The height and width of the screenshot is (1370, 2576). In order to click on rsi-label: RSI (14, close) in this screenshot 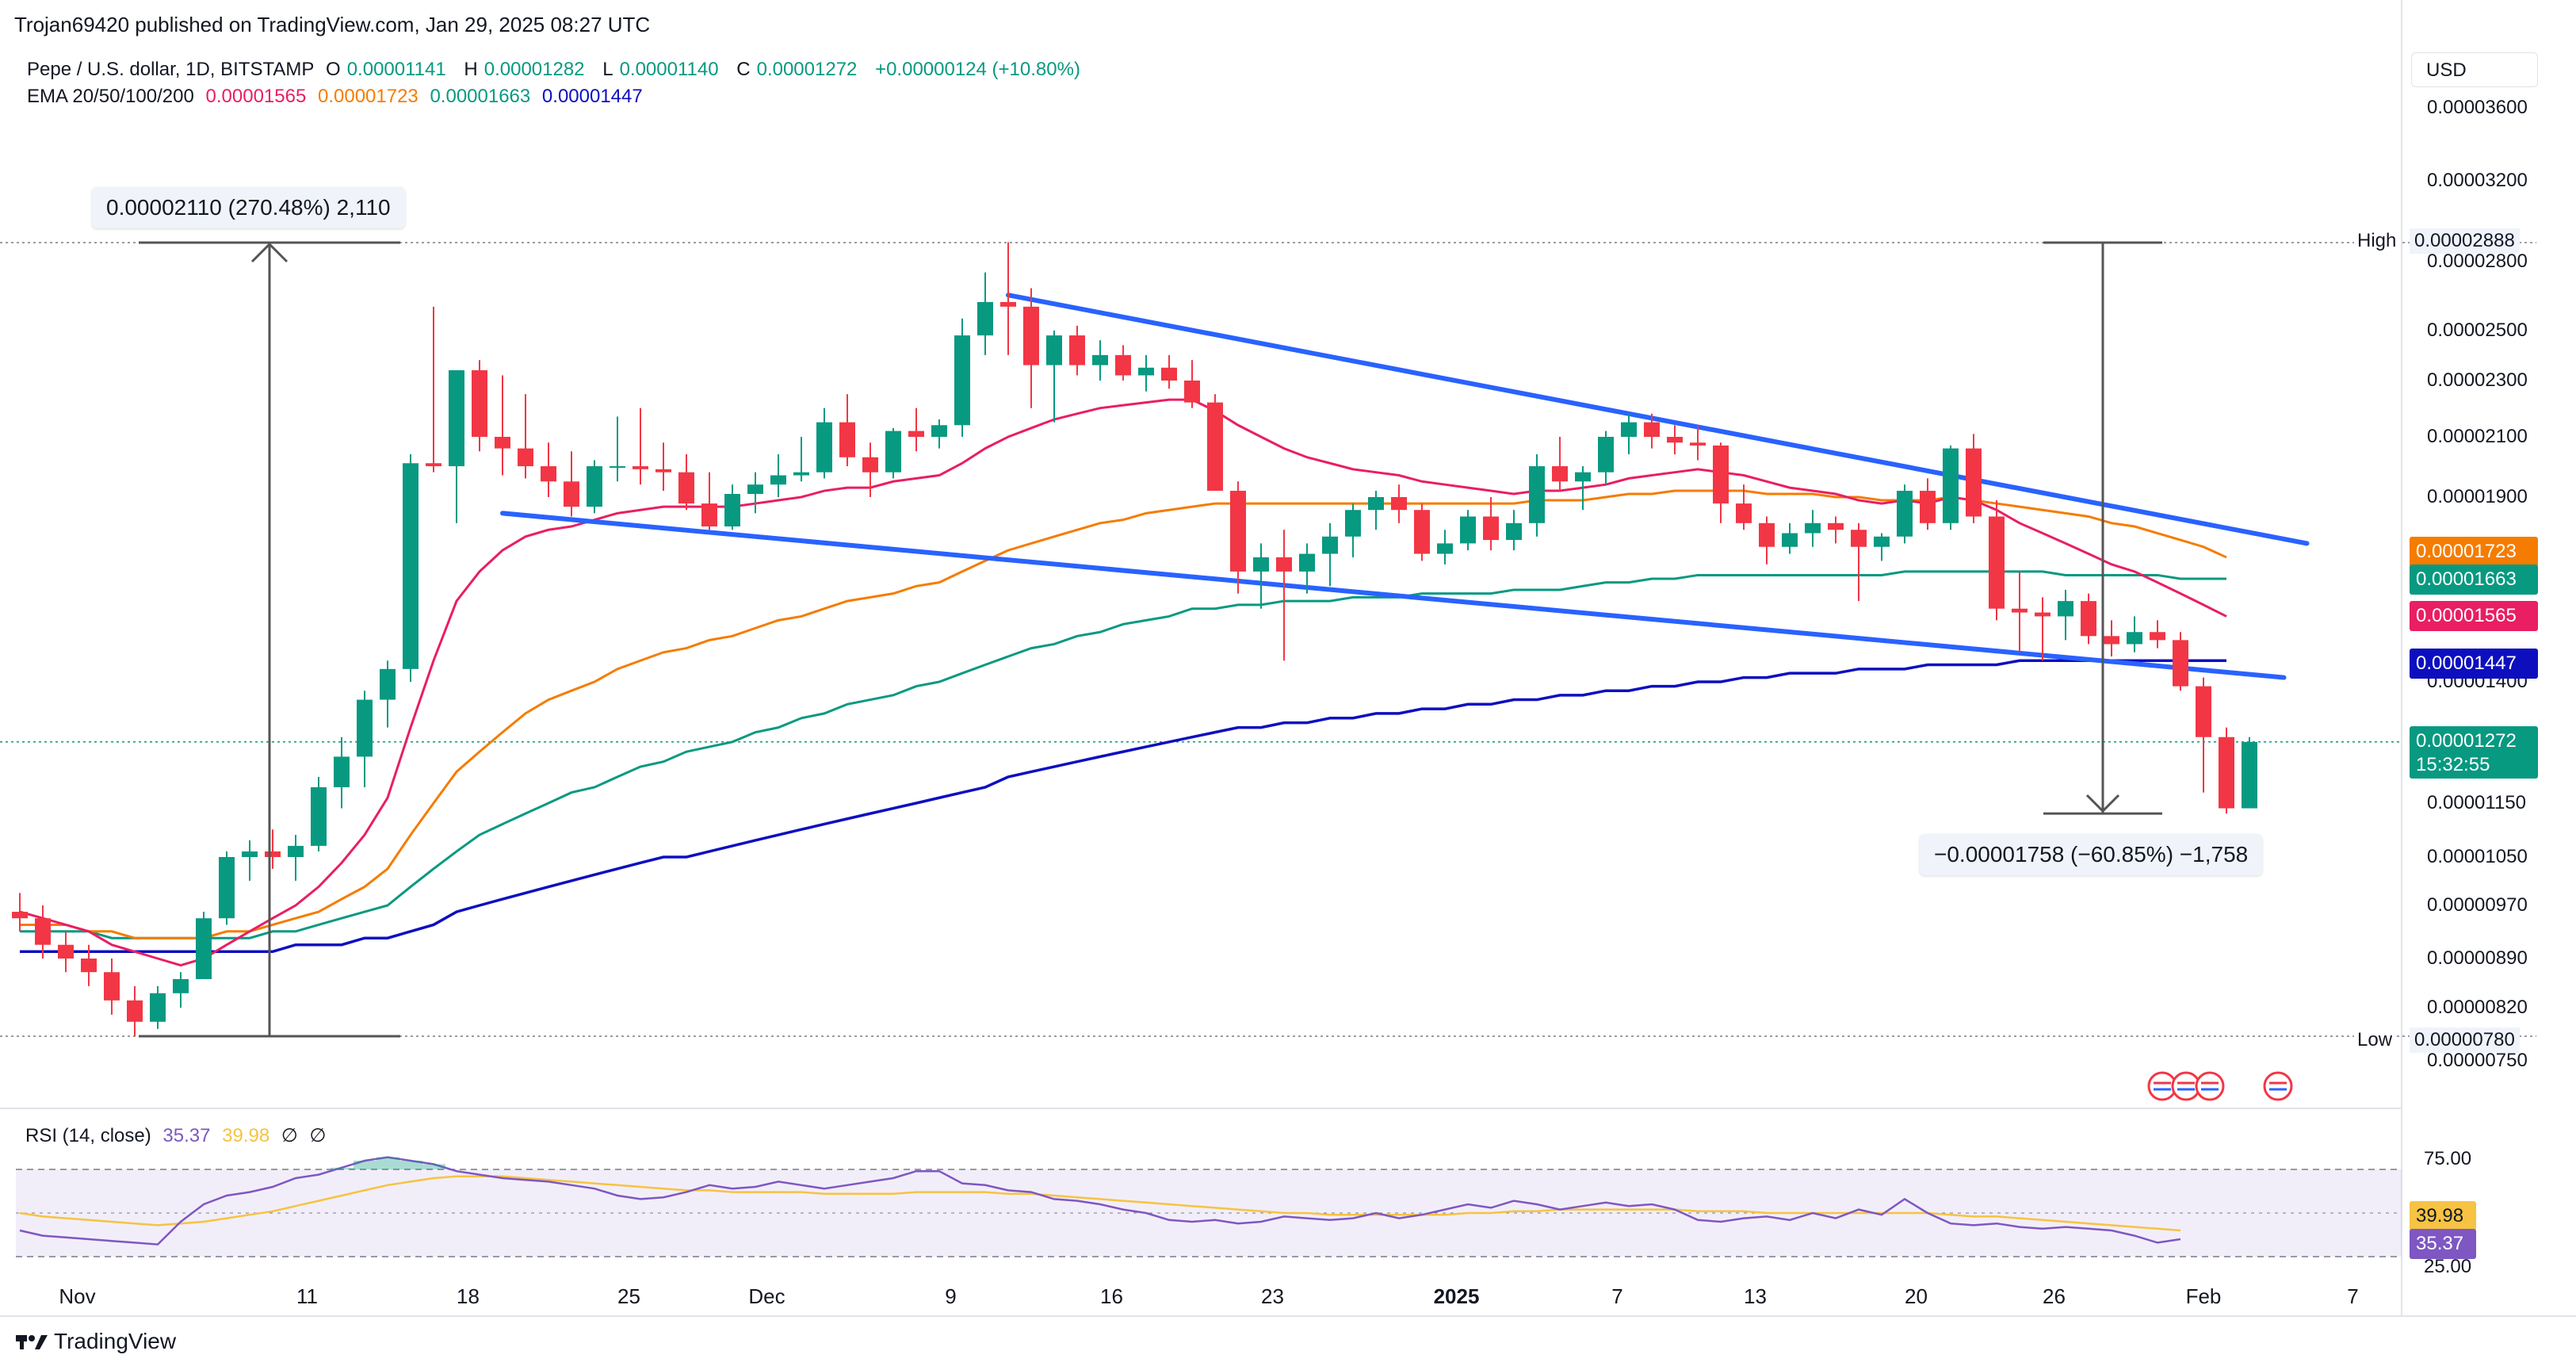, I will do `click(88, 1135)`.